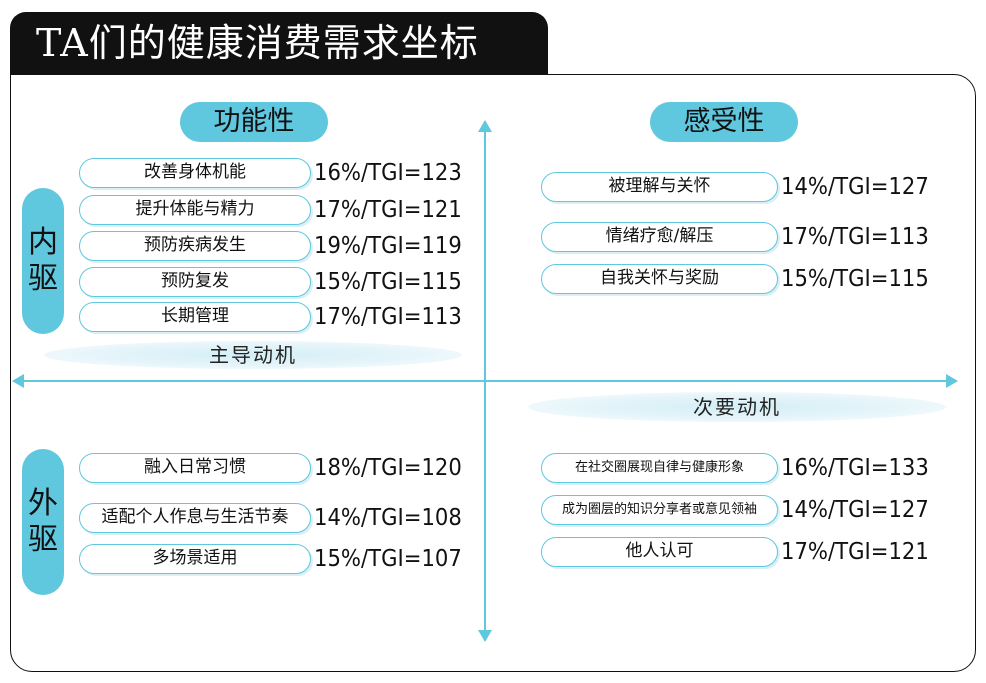  What do you see at coordinates (195, 246) in the screenshot?
I see `item-pill: 预防疾病发生` at bounding box center [195, 246].